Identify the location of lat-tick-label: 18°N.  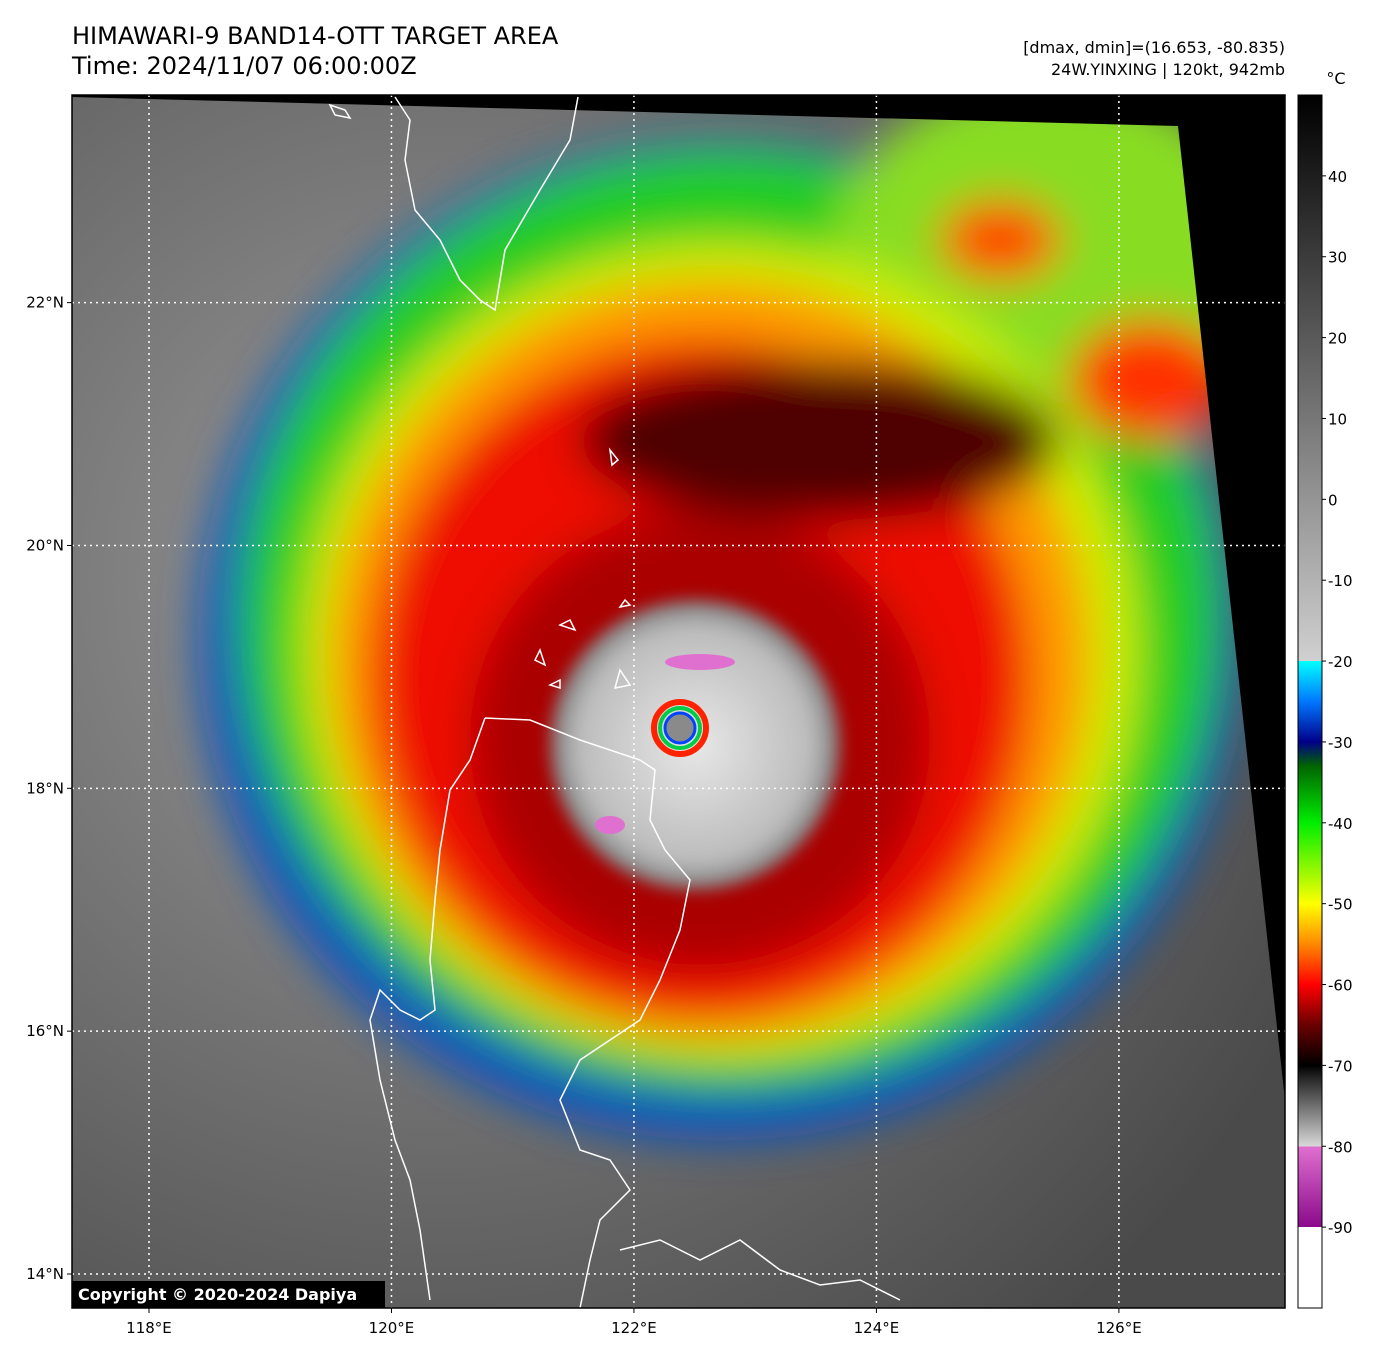
(45, 788).